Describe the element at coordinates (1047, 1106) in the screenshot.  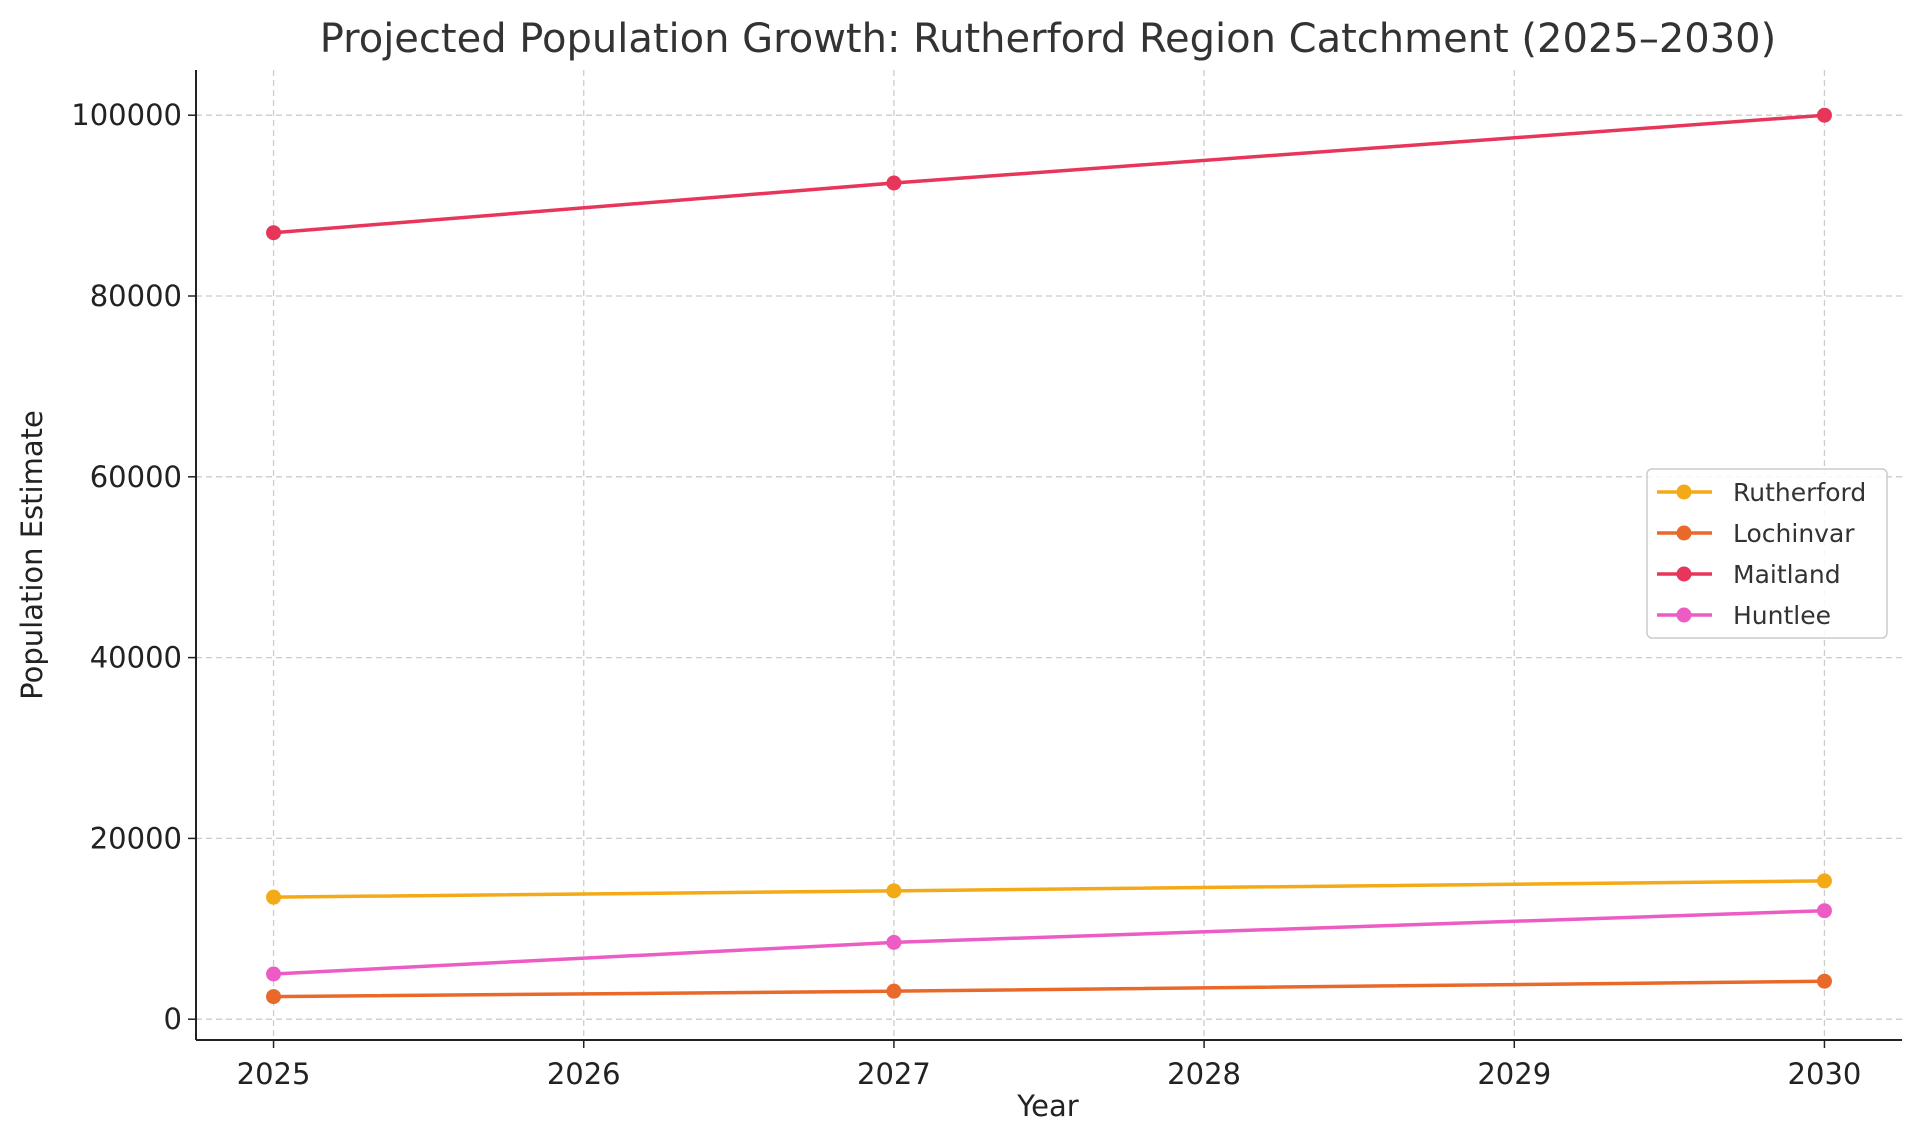
I see `x-axis-label: Year` at that location.